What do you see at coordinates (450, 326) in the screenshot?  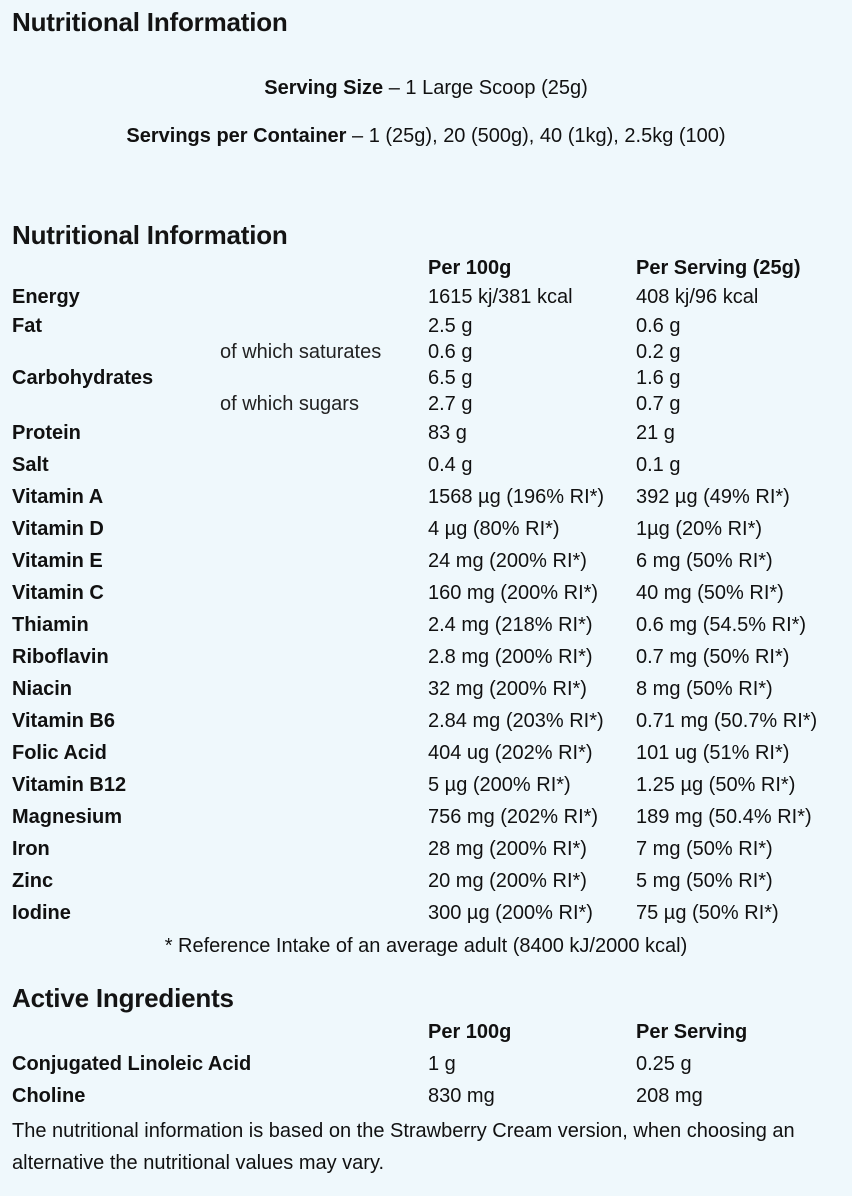 I see `value-per100: 2.5 g` at bounding box center [450, 326].